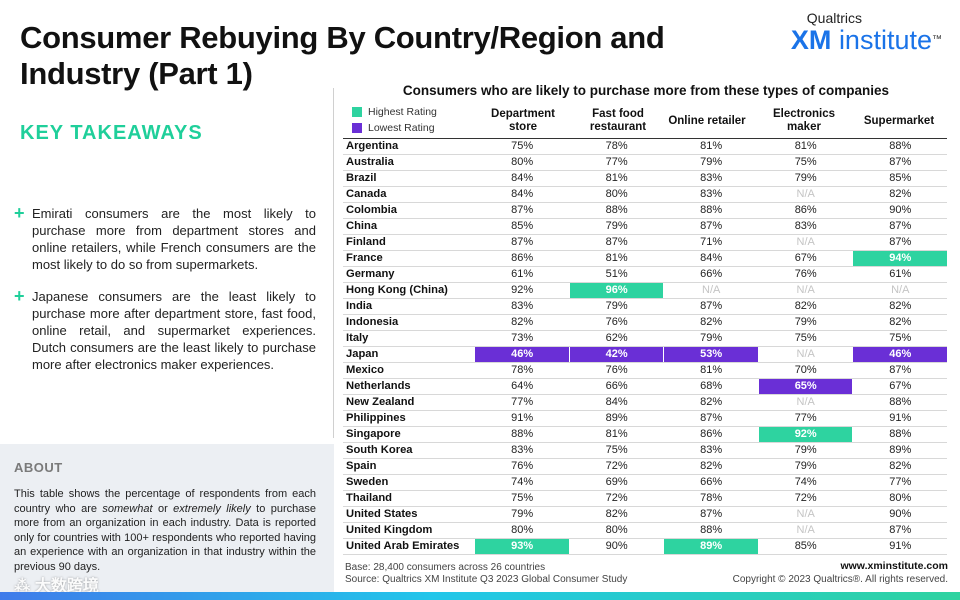 The height and width of the screenshot is (600, 960). What do you see at coordinates (645, 371) in the screenshot?
I see `table-row: Mexico 78% 76% 81% 70% 87%` at bounding box center [645, 371].